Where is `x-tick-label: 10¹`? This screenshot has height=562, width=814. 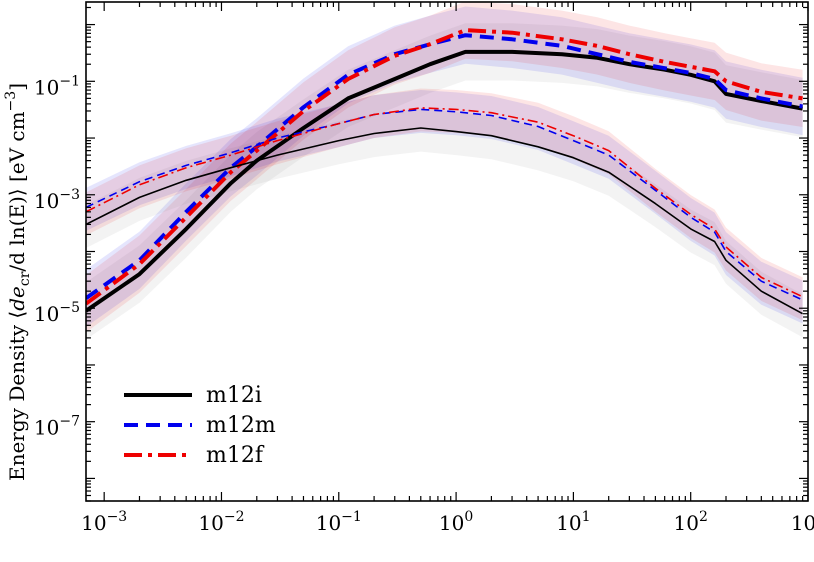
x-tick-label: 10¹ is located at coordinates (573, 522).